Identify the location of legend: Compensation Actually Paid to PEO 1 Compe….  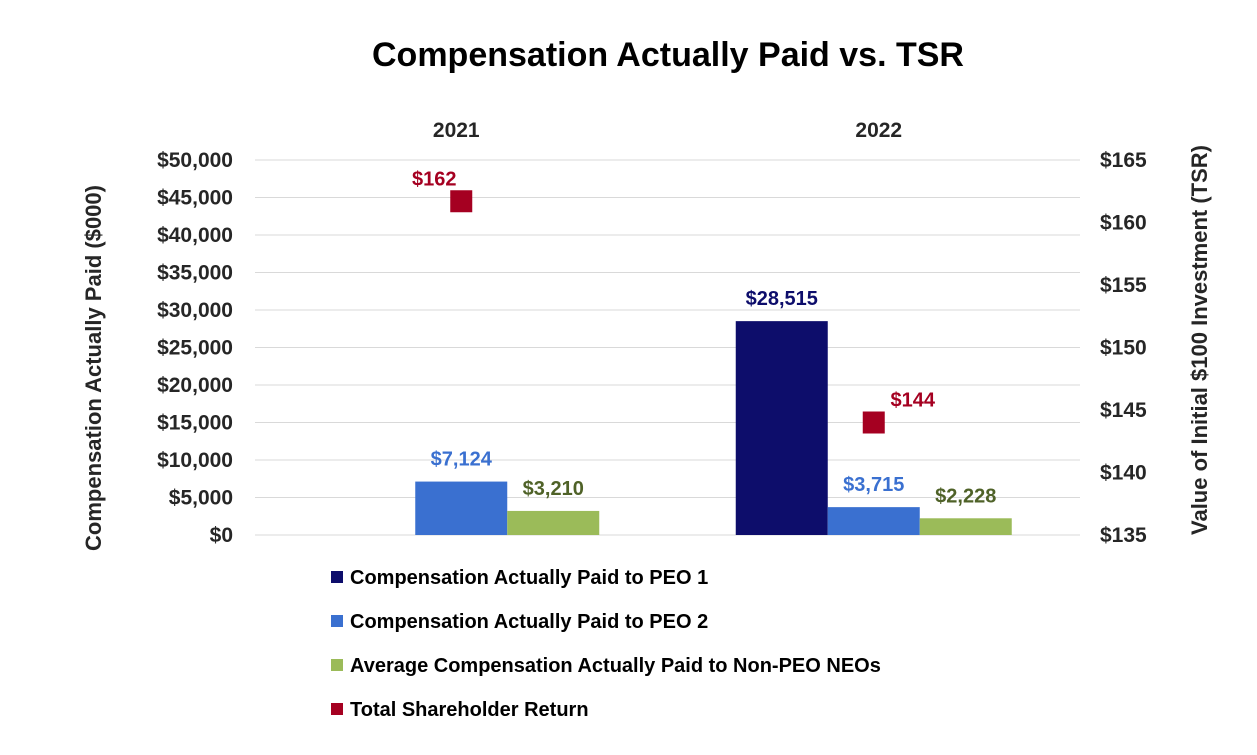
(606, 644).